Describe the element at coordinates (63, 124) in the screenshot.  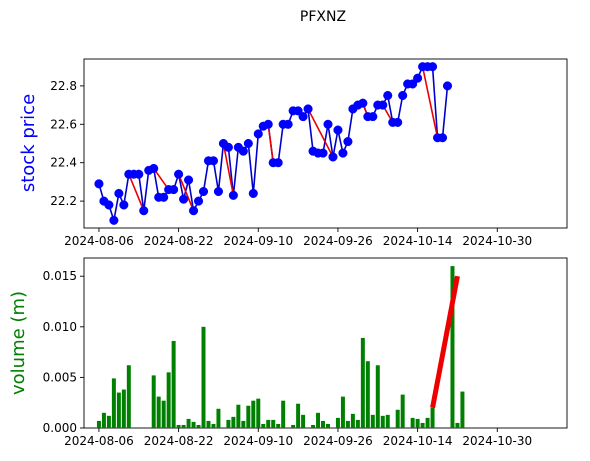
I see `price-y-tick-label: 22.6` at that location.